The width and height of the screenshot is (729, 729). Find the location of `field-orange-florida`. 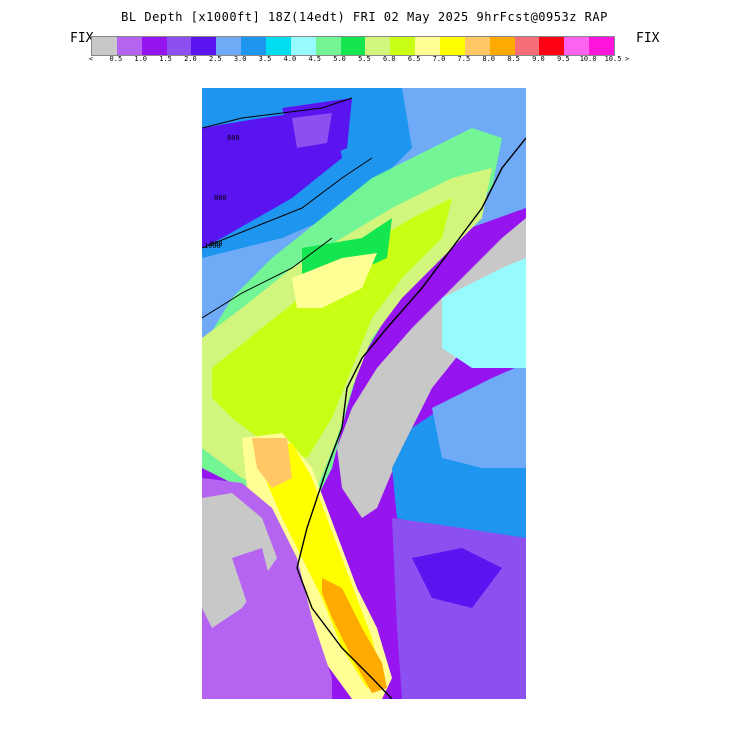

field-orange-florida is located at coordinates (354, 635).